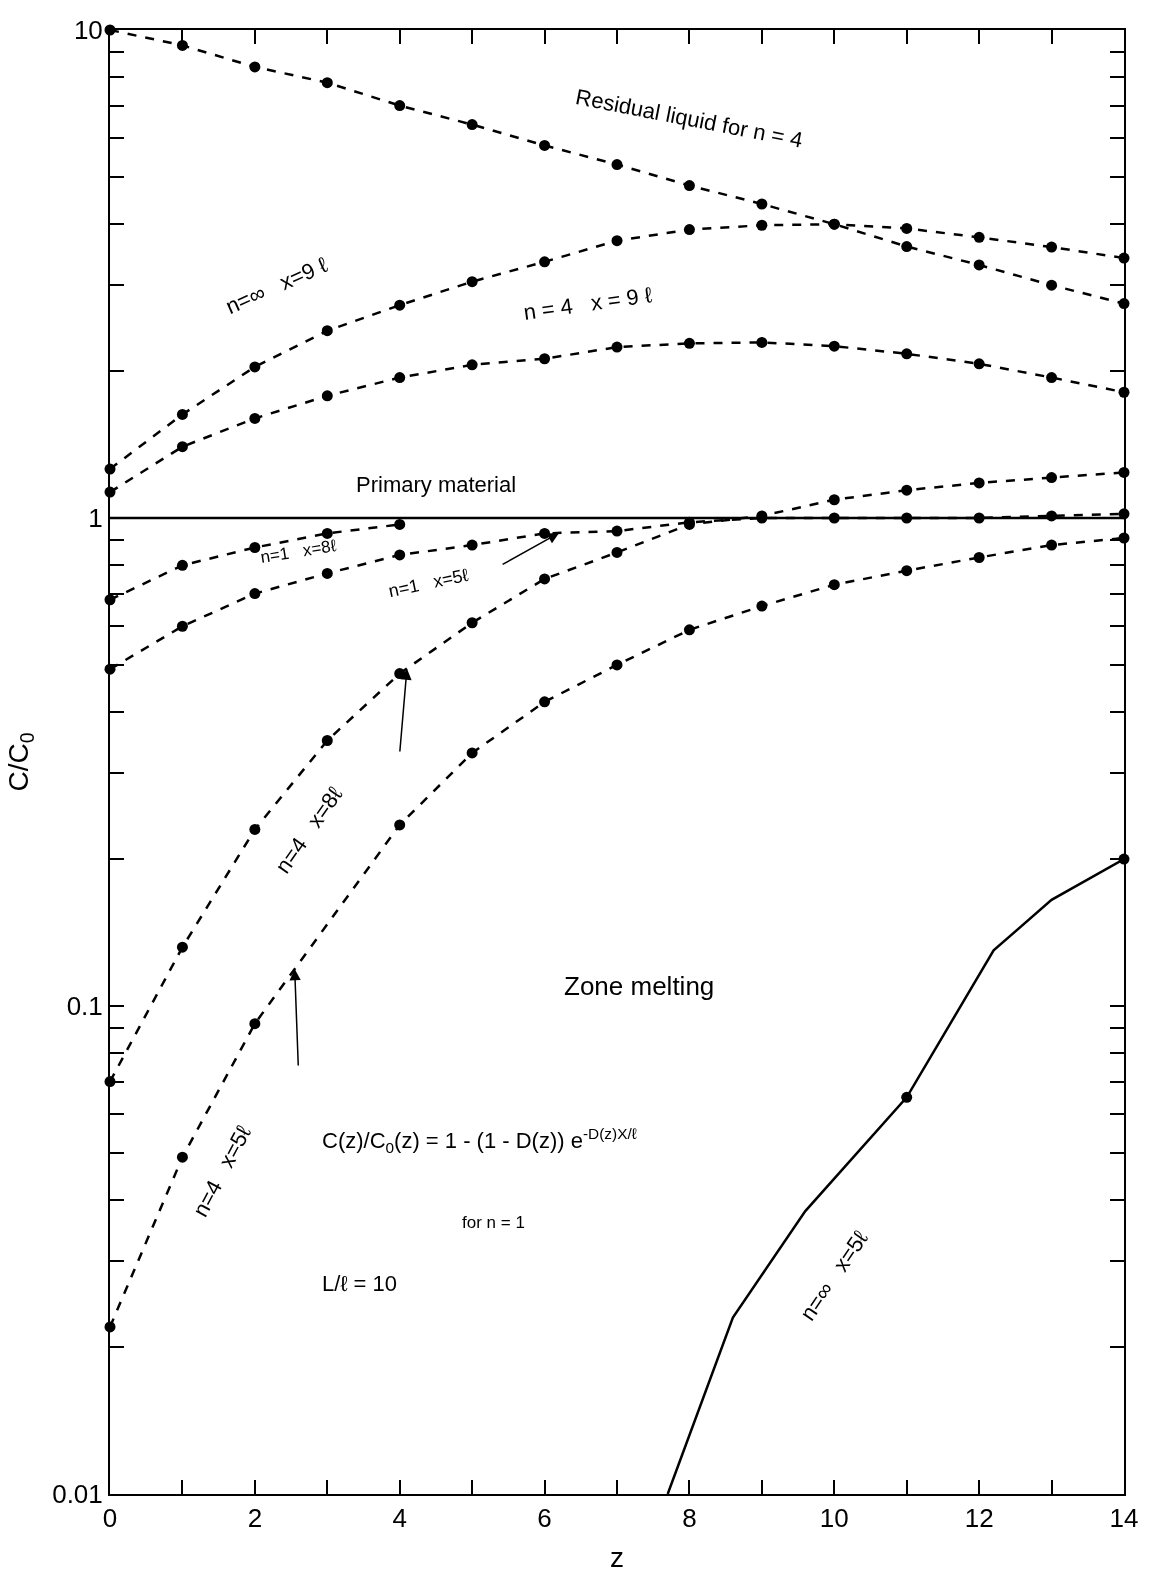 The height and width of the screenshot is (1594, 1164). What do you see at coordinates (276, 285) in the screenshot?
I see `text: n=∞ x=9 ℓ` at bounding box center [276, 285].